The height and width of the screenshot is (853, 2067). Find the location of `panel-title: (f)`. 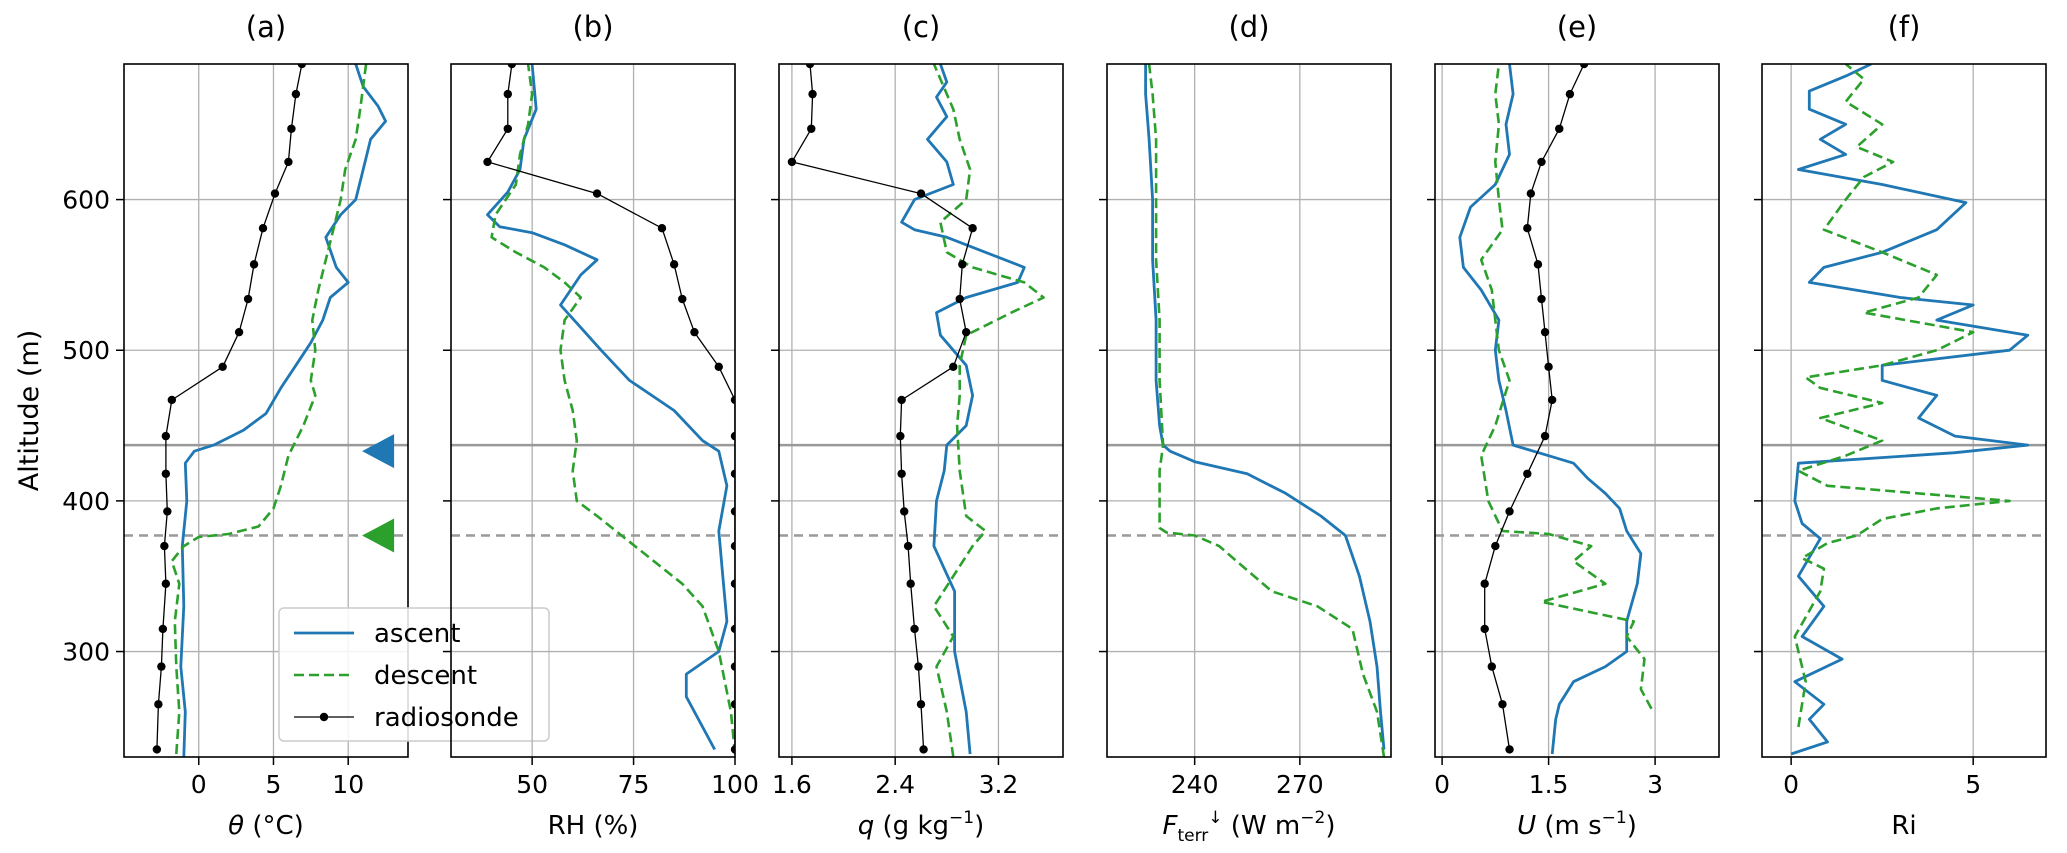

panel-title: (f) is located at coordinates (1904, 27).